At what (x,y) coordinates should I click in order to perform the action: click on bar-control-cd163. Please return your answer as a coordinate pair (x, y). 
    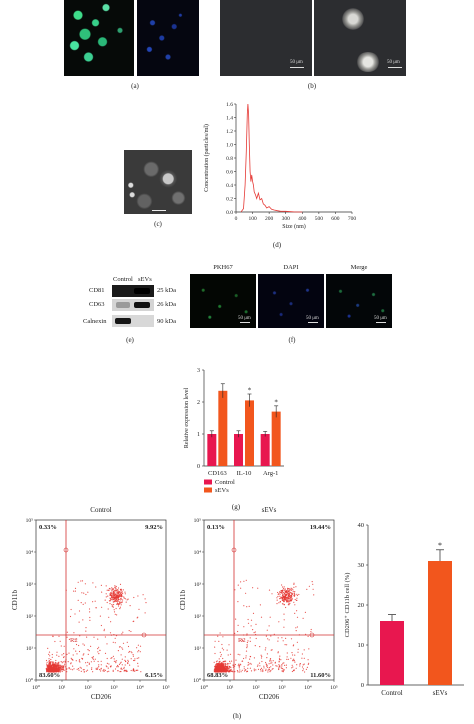
    Looking at the image, I should click on (212, 450).